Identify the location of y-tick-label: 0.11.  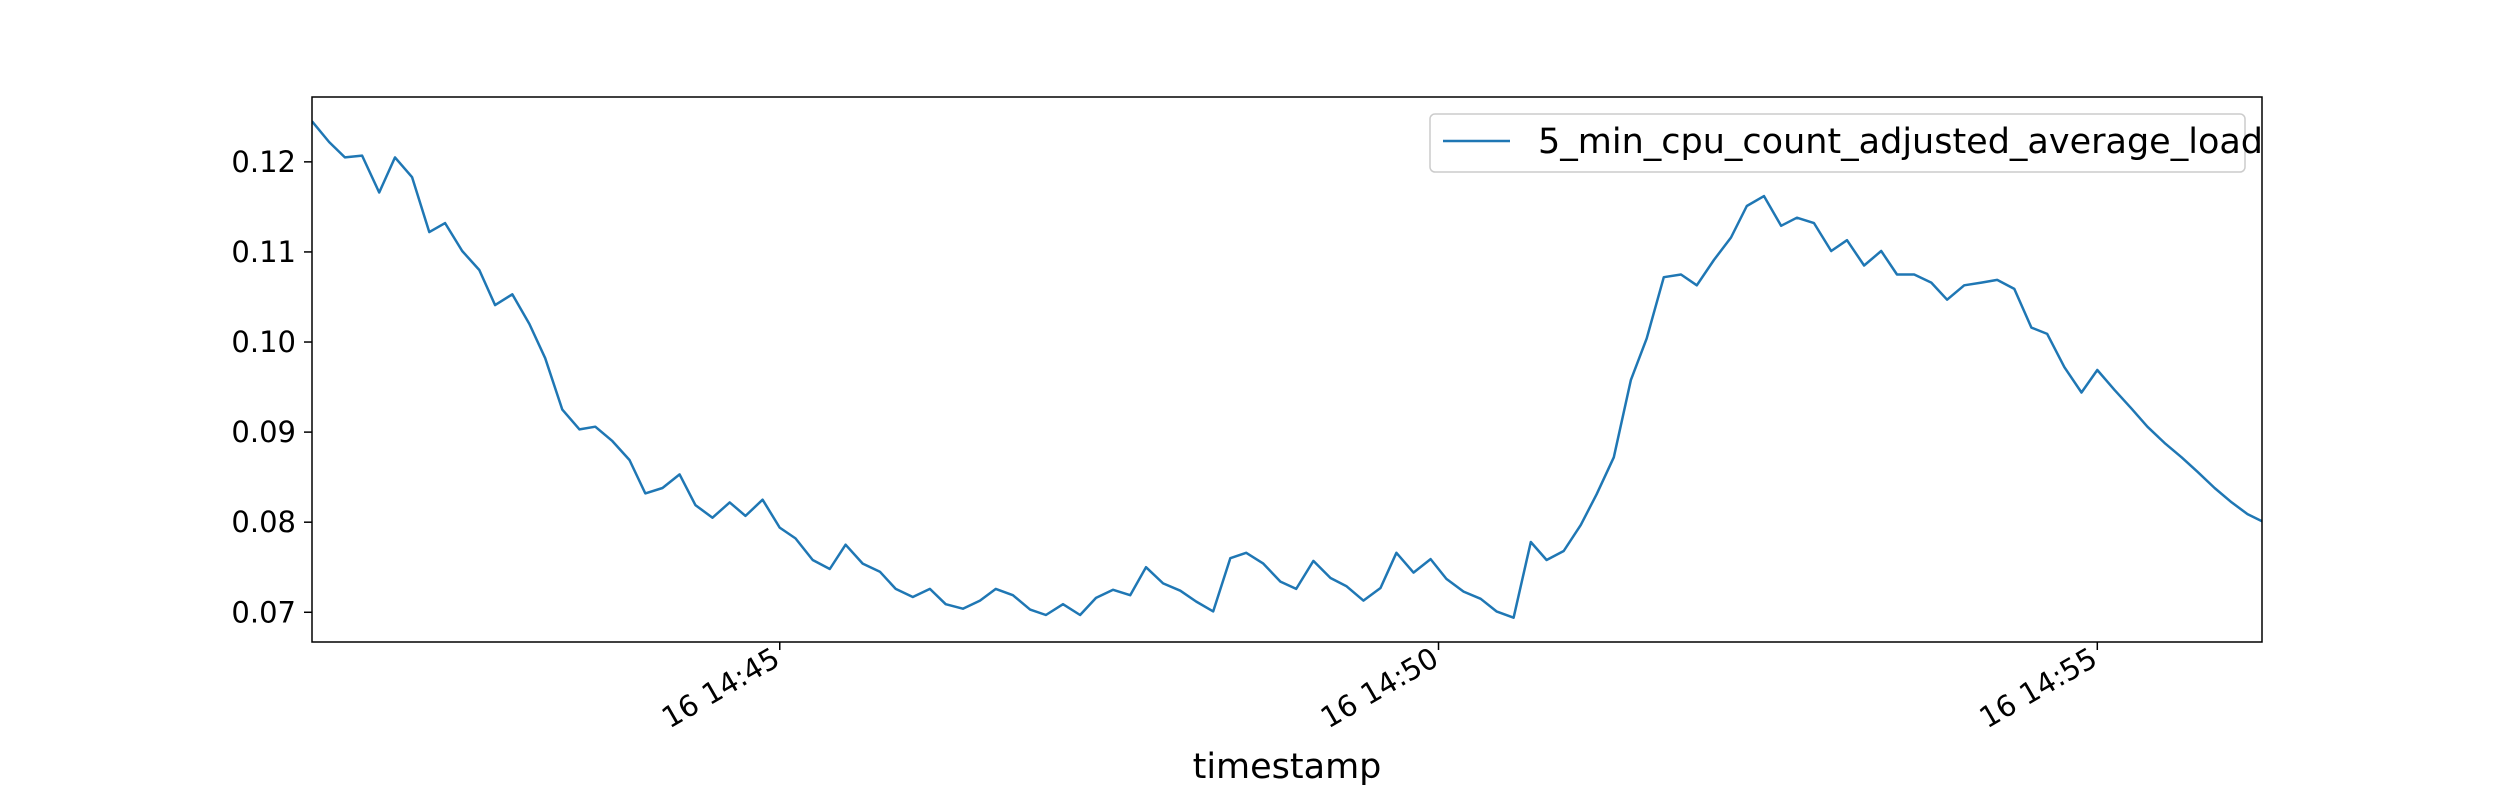
(263, 252).